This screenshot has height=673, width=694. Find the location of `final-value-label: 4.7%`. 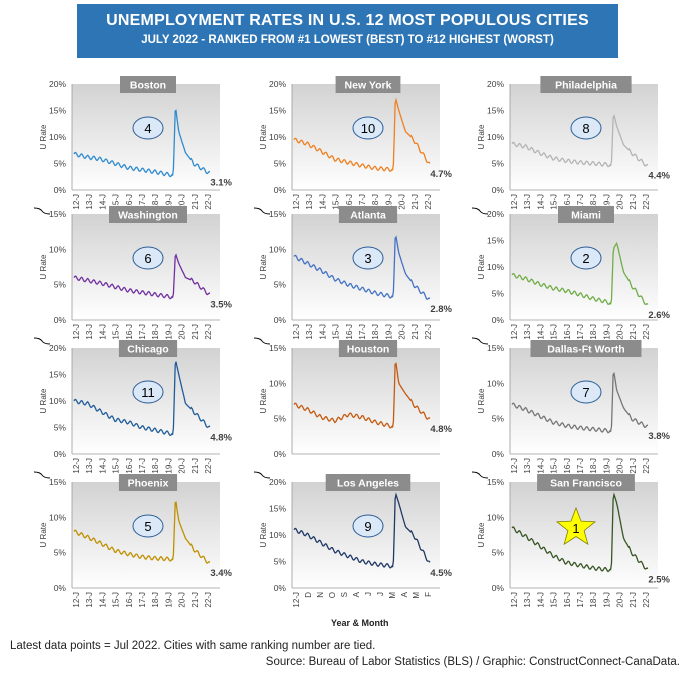

final-value-label: 4.7% is located at coordinates (441, 174).